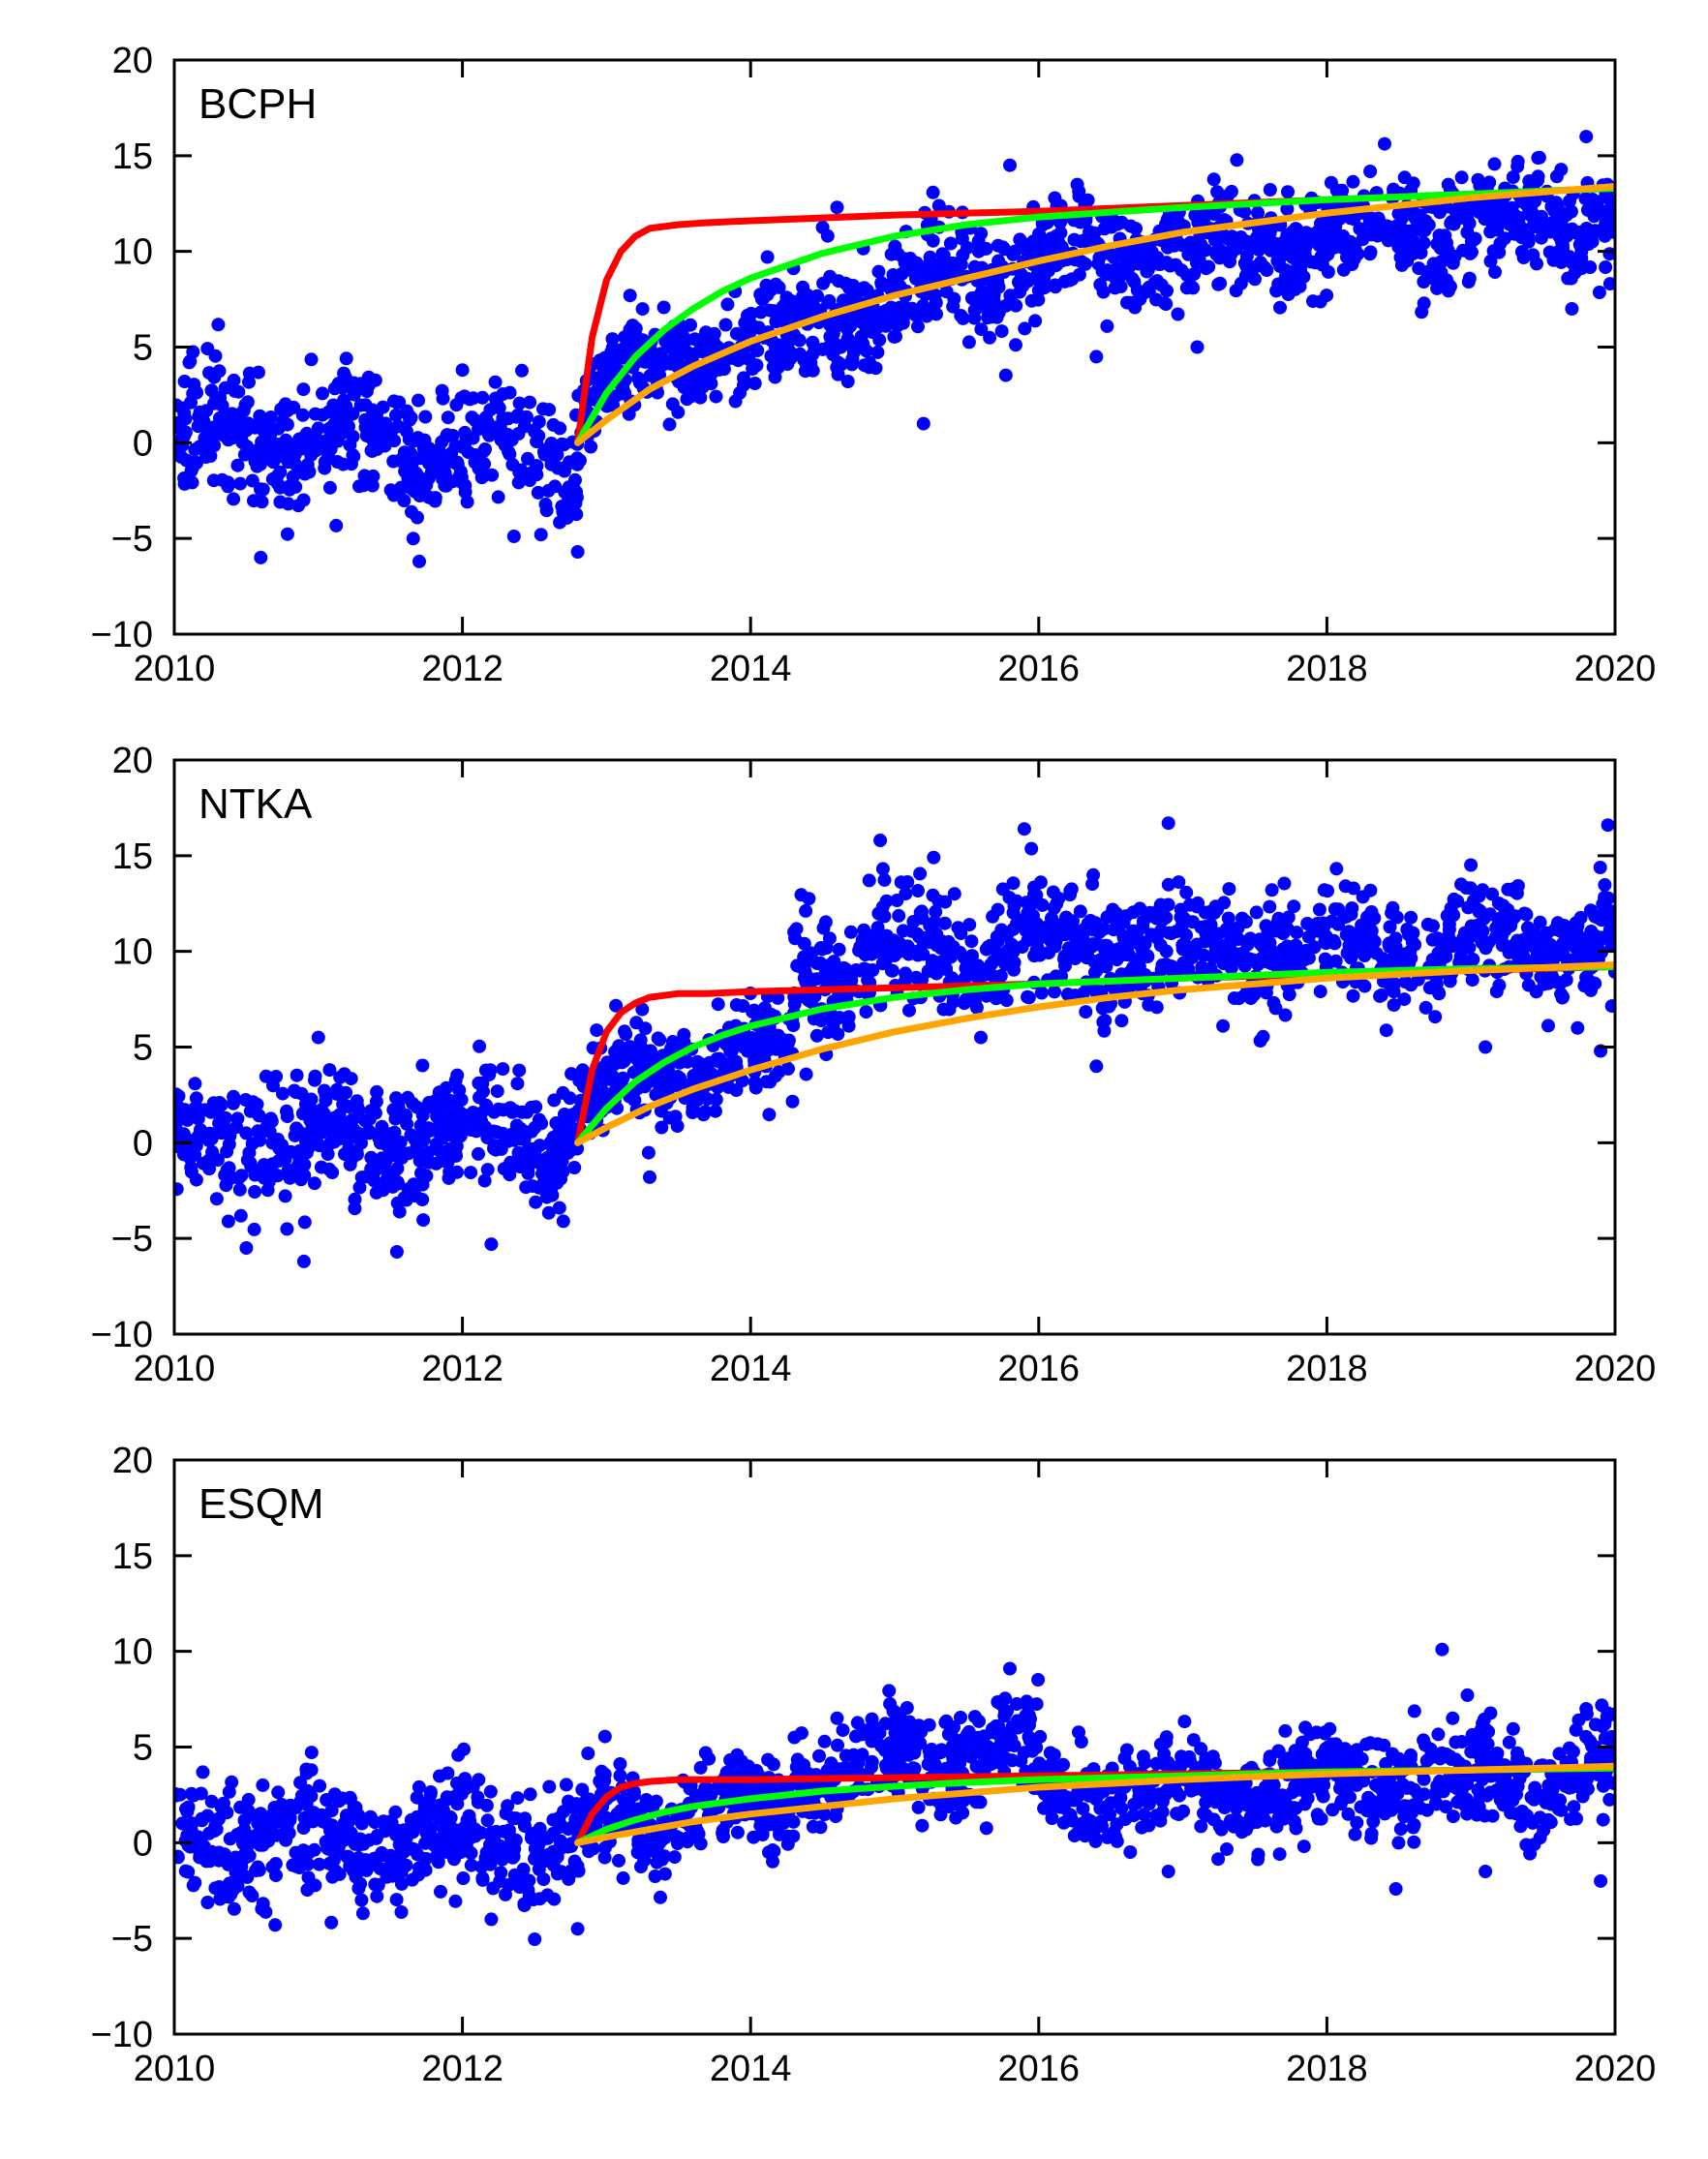 The height and width of the screenshot is (2159, 1708). What do you see at coordinates (143, 443) in the screenshot?
I see `y-tick-label: 0` at bounding box center [143, 443].